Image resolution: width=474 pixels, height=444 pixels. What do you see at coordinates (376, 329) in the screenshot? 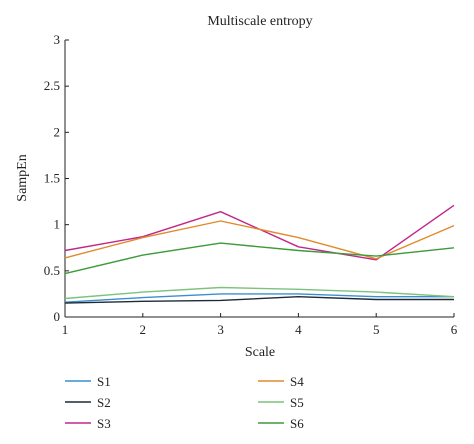
I see `x-tick-label: 5` at bounding box center [376, 329].